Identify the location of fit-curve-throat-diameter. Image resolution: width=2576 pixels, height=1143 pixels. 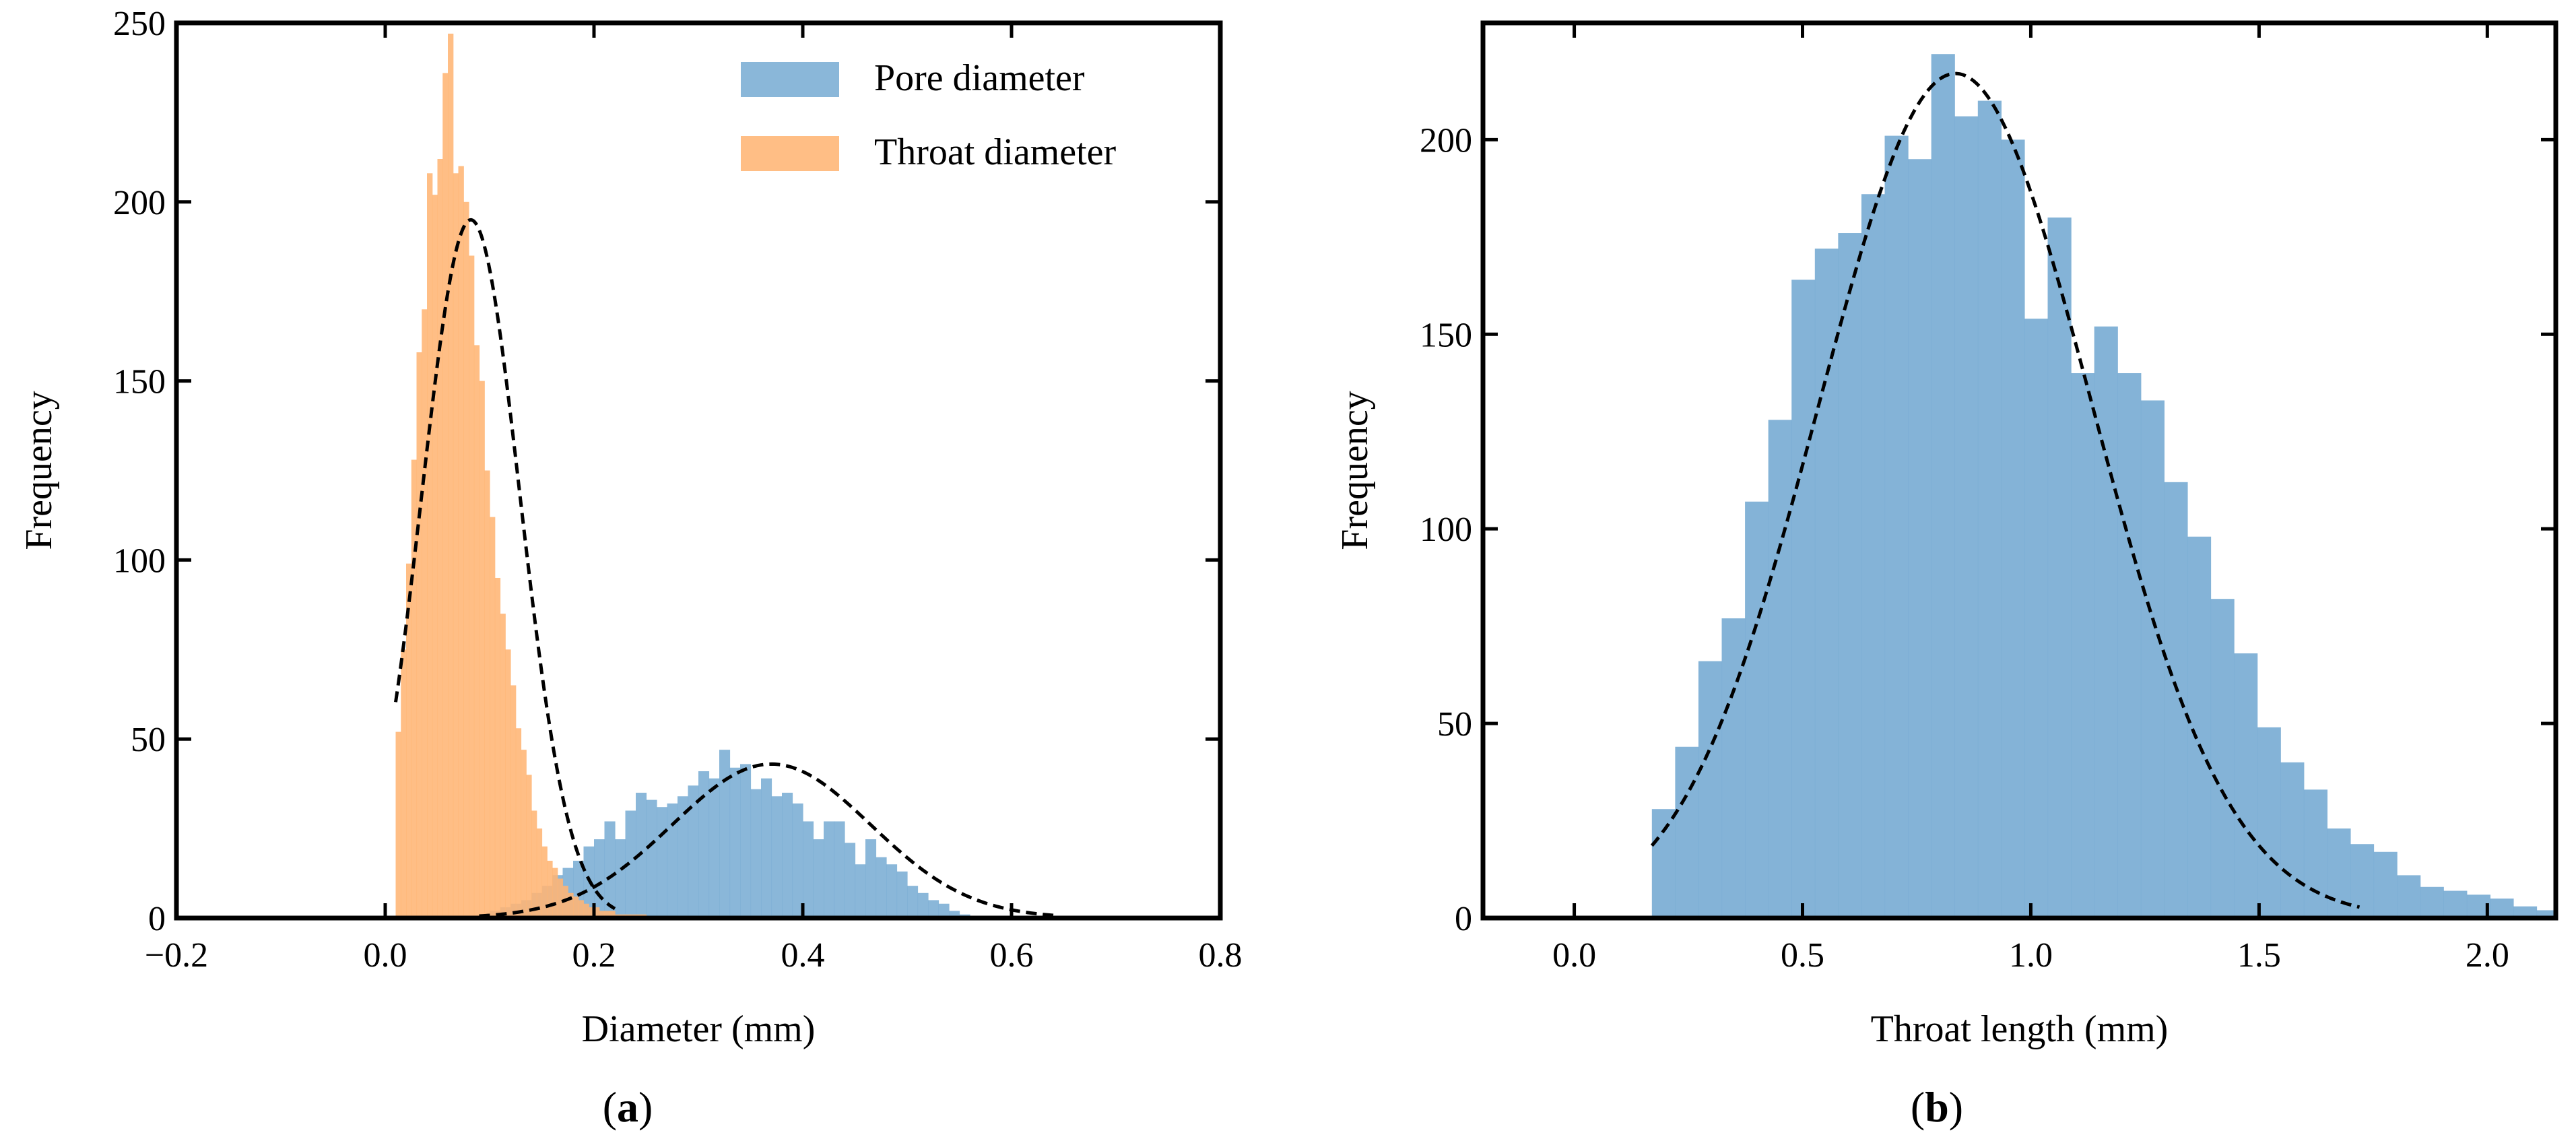
(505, 564).